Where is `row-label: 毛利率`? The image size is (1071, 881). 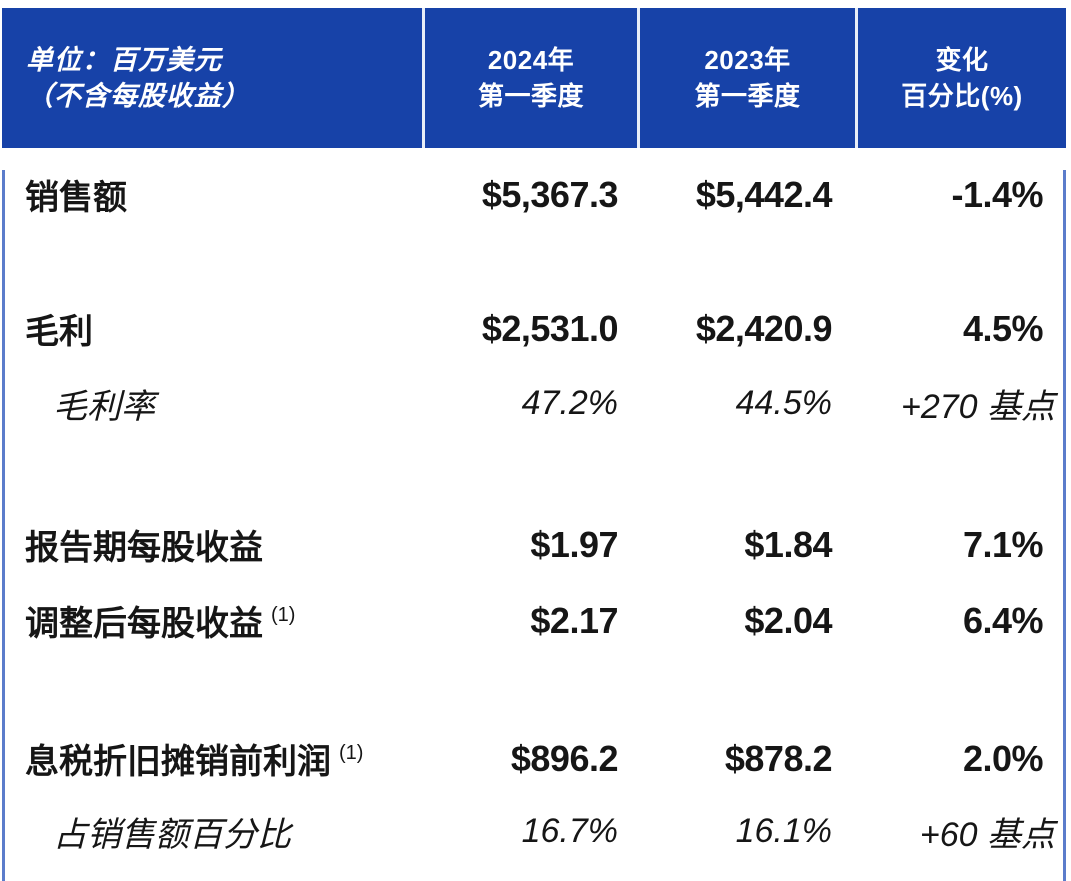 row-label: 毛利率 is located at coordinates (213, 403).